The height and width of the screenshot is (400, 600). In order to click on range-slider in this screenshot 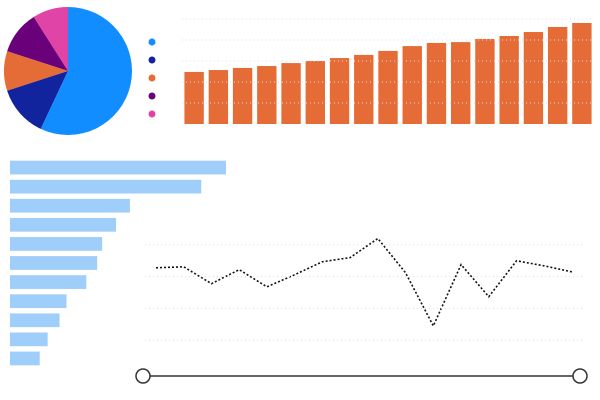, I will do `click(361, 376)`.